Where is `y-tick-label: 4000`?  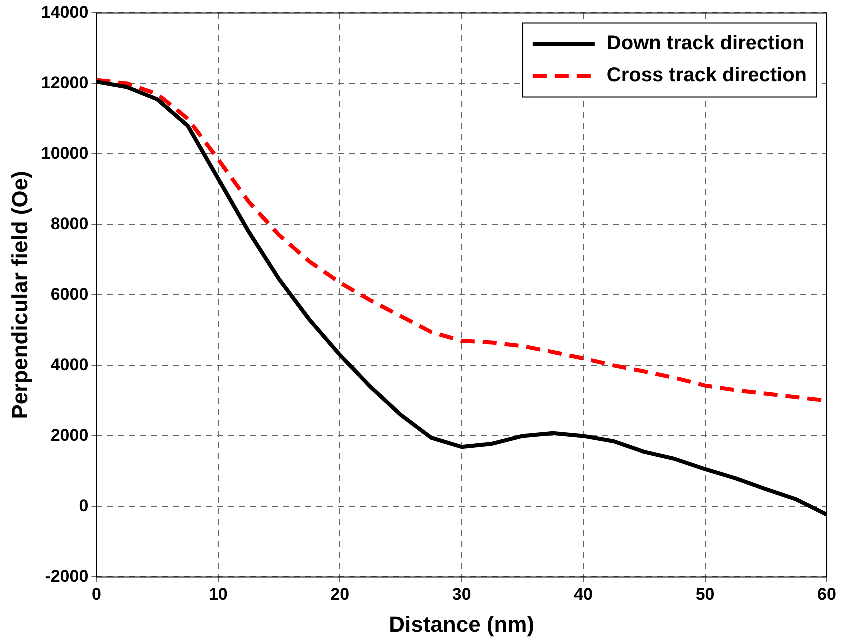 y-tick-label: 4000 is located at coordinates (69, 364).